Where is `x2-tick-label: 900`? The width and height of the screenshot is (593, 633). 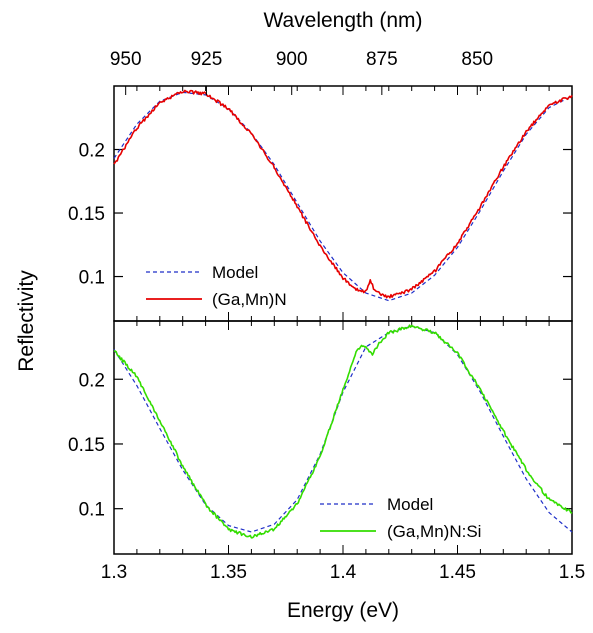 x2-tick-label: 900 is located at coordinates (292, 59).